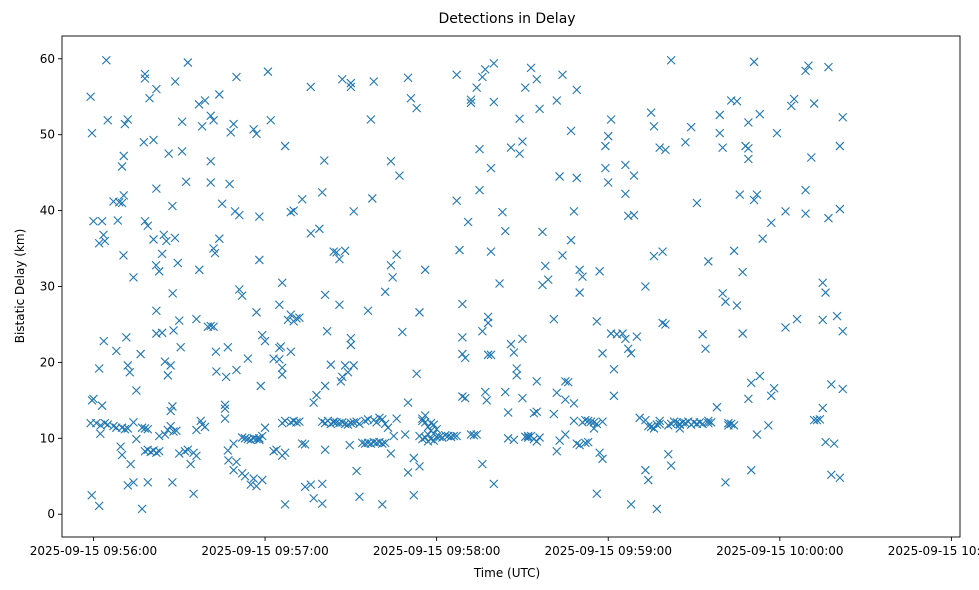 This screenshot has height=590, width=979. Describe the element at coordinates (47, 287) in the screenshot. I see `y-tick-label: 30` at that location.